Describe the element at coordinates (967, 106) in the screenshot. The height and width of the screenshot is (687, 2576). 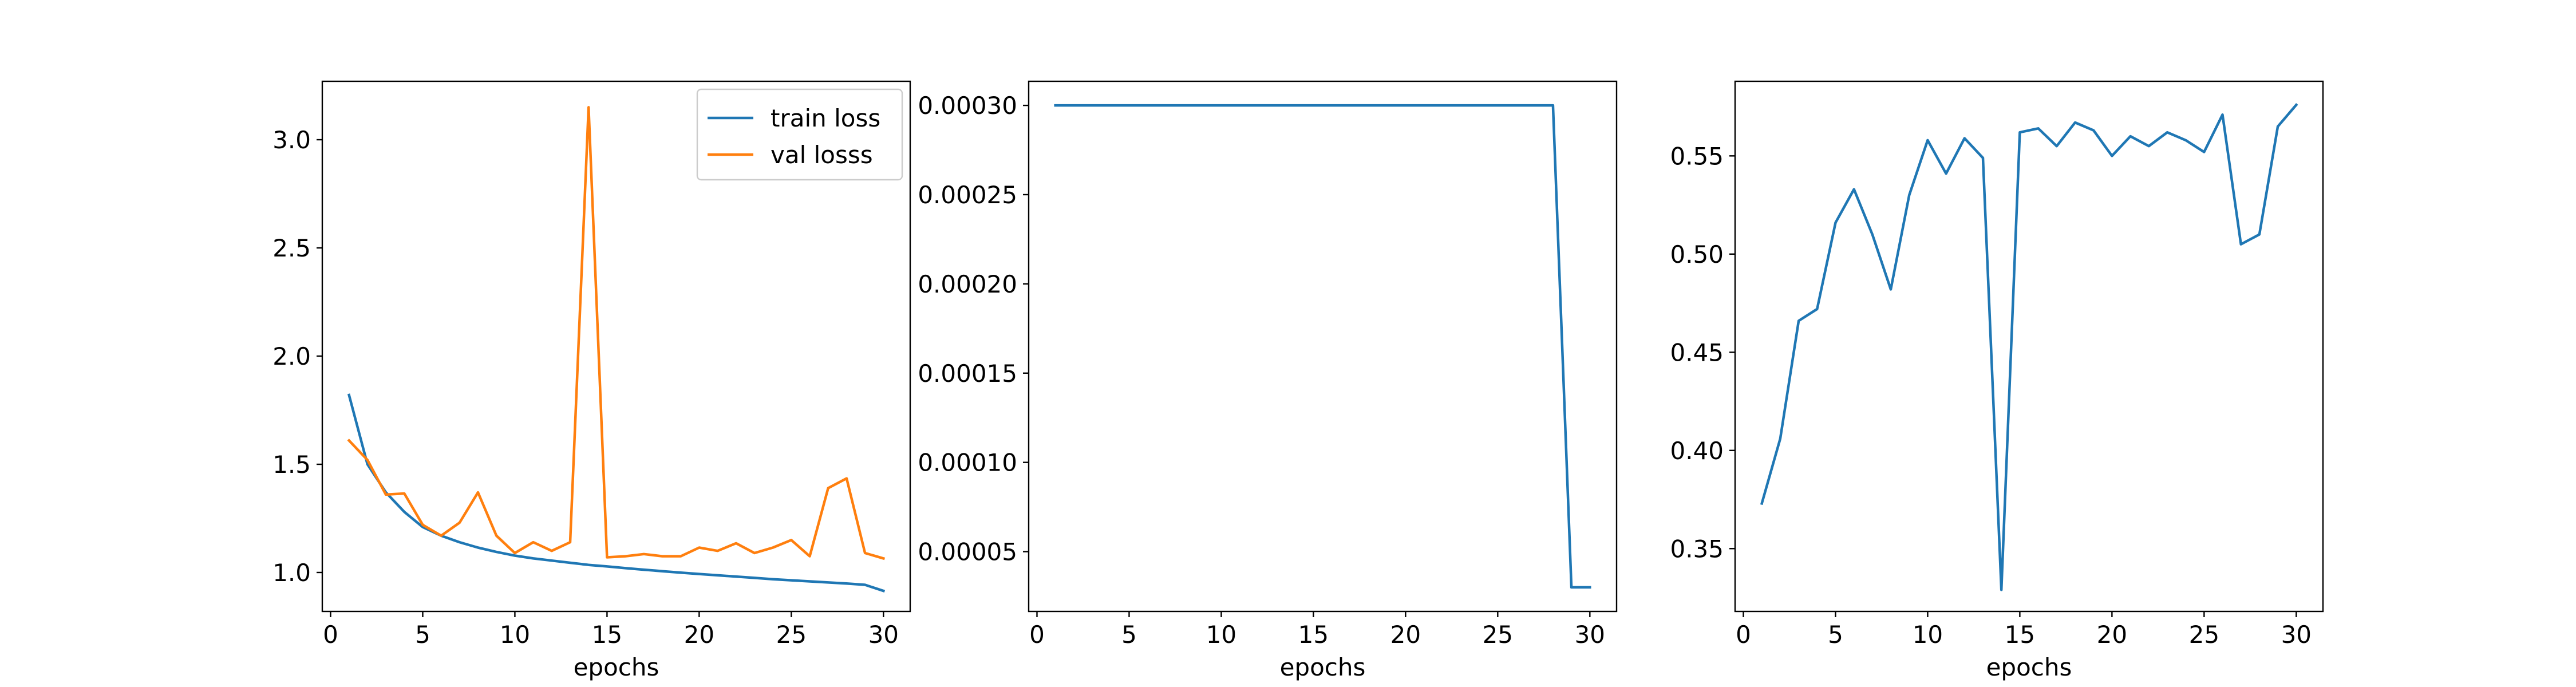
I see `y-tick-label: 0.00030` at that location.